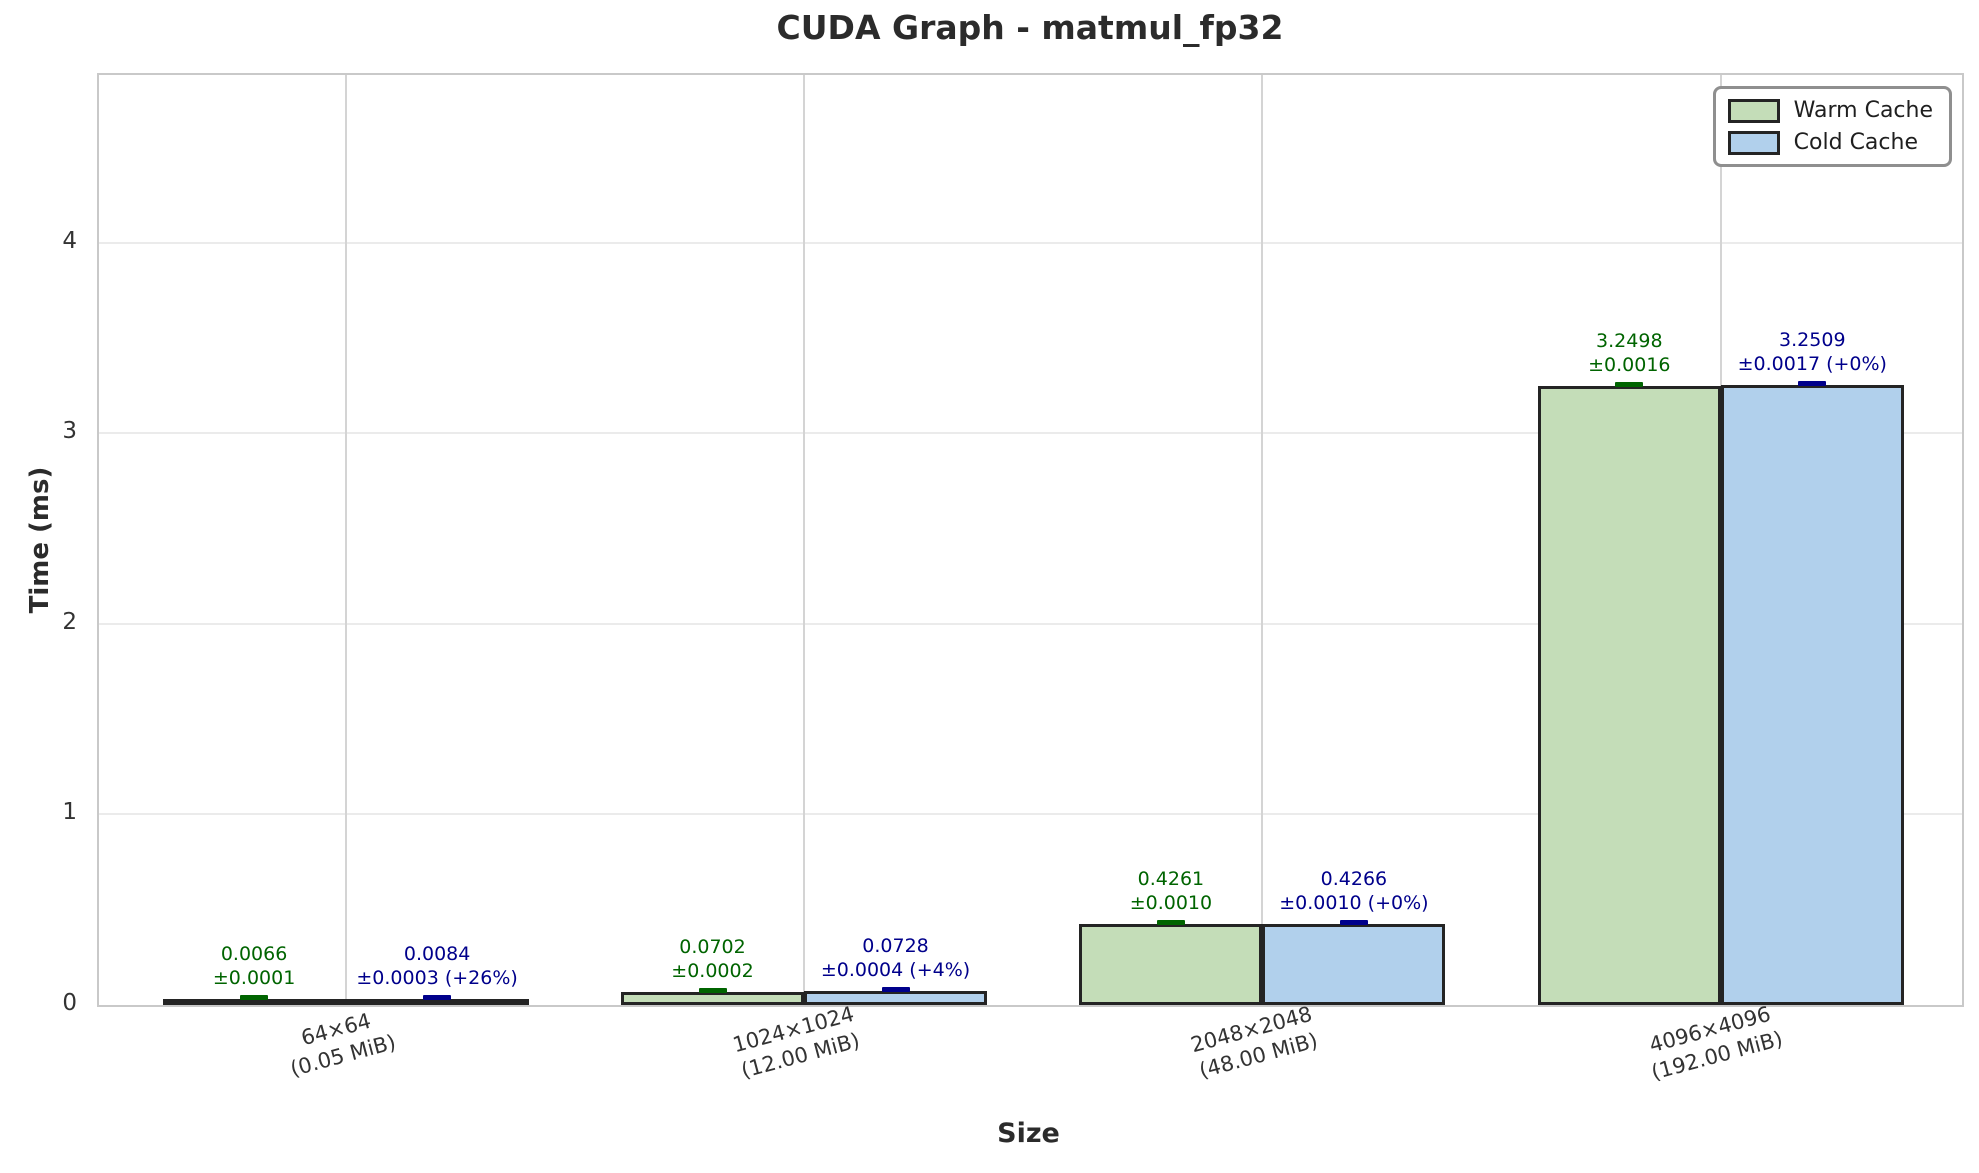 This screenshot has width=1979, height=1173. Describe the element at coordinates (69, 621) in the screenshot. I see `y-tick-label: 2` at that location.